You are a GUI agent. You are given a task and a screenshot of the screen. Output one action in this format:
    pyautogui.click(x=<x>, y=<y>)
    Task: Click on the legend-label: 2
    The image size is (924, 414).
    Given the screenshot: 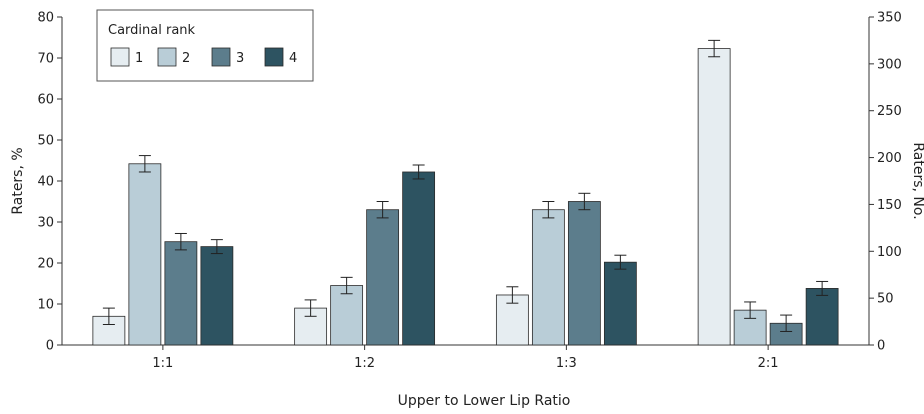 What is the action you would take?
    pyautogui.click(x=186, y=58)
    